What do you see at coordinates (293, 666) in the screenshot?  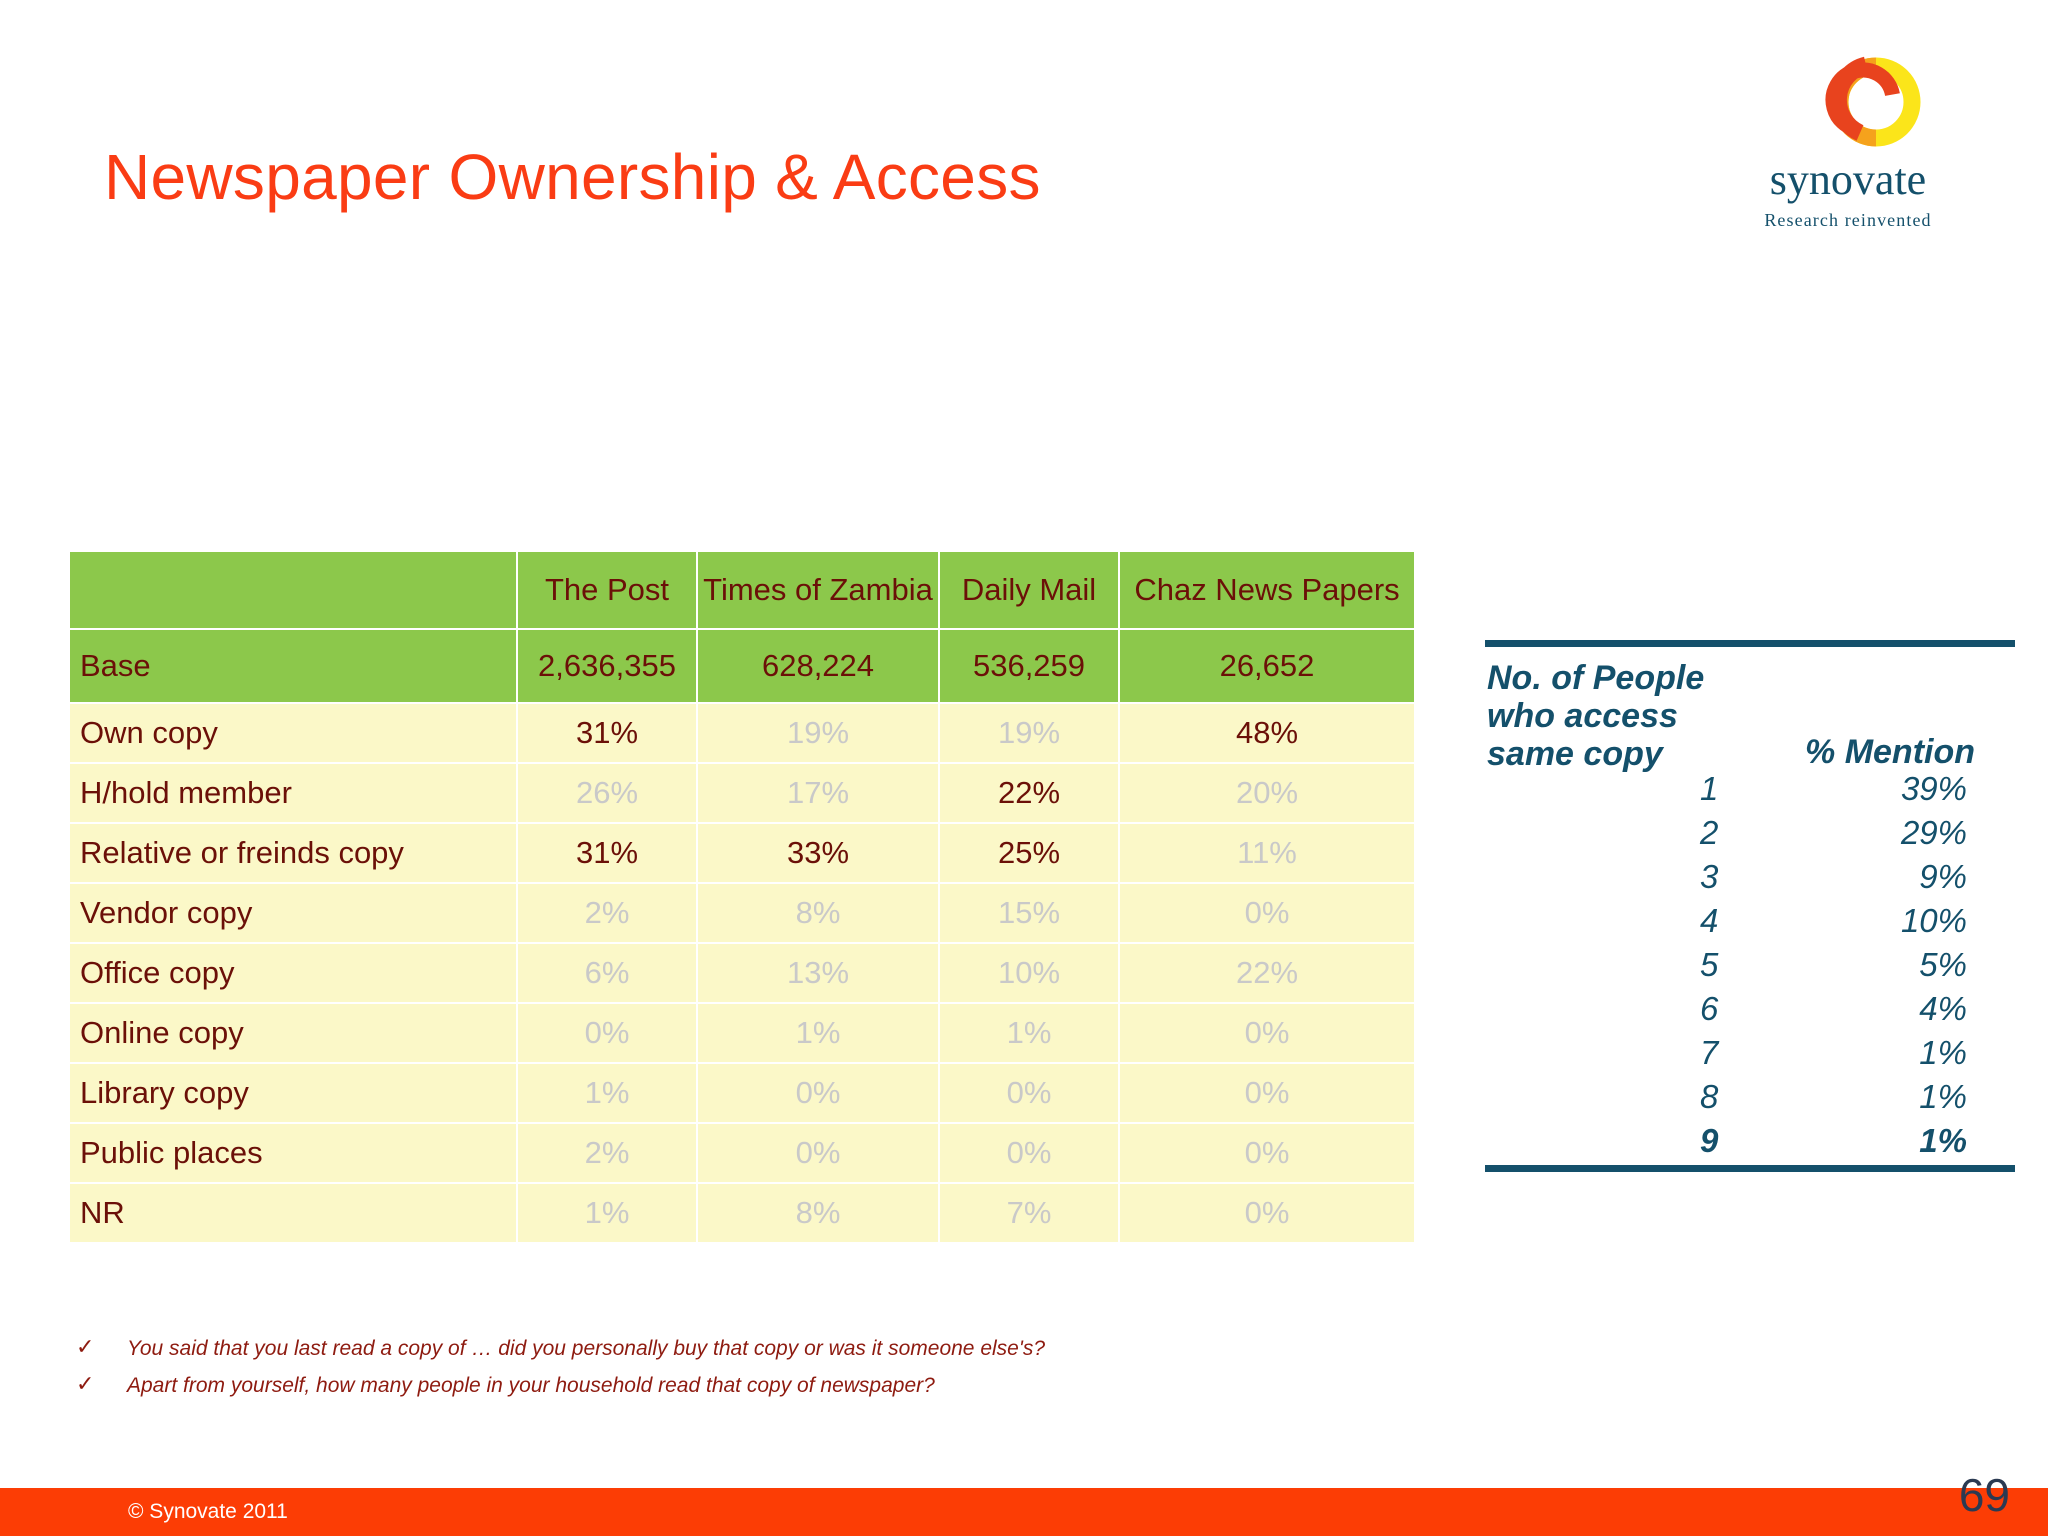 I see `row-label-base: Base` at bounding box center [293, 666].